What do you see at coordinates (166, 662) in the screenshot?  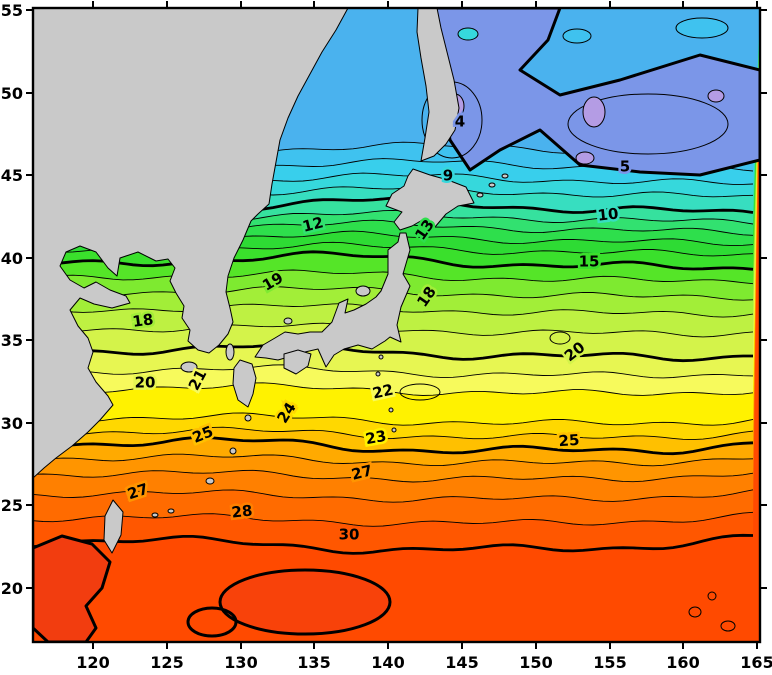 I see `x-axis-label-125: 125` at bounding box center [166, 662].